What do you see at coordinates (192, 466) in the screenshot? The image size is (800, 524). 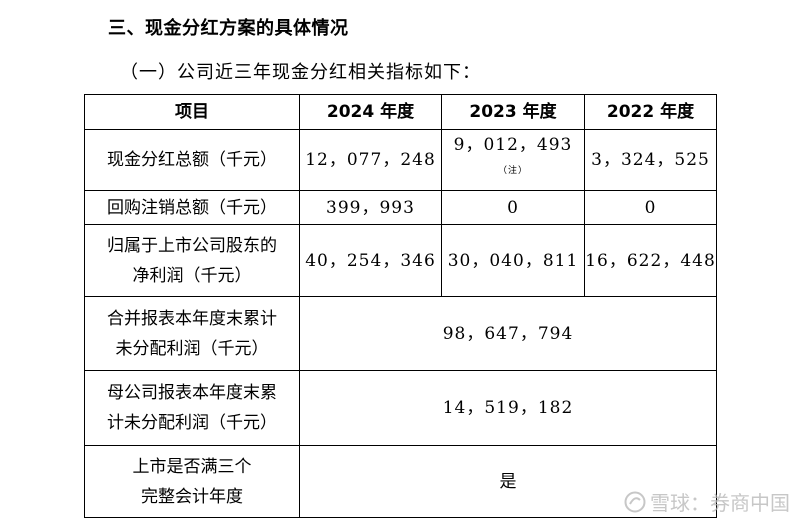 I see `row-label-line1: 上市是否满三个` at bounding box center [192, 466].